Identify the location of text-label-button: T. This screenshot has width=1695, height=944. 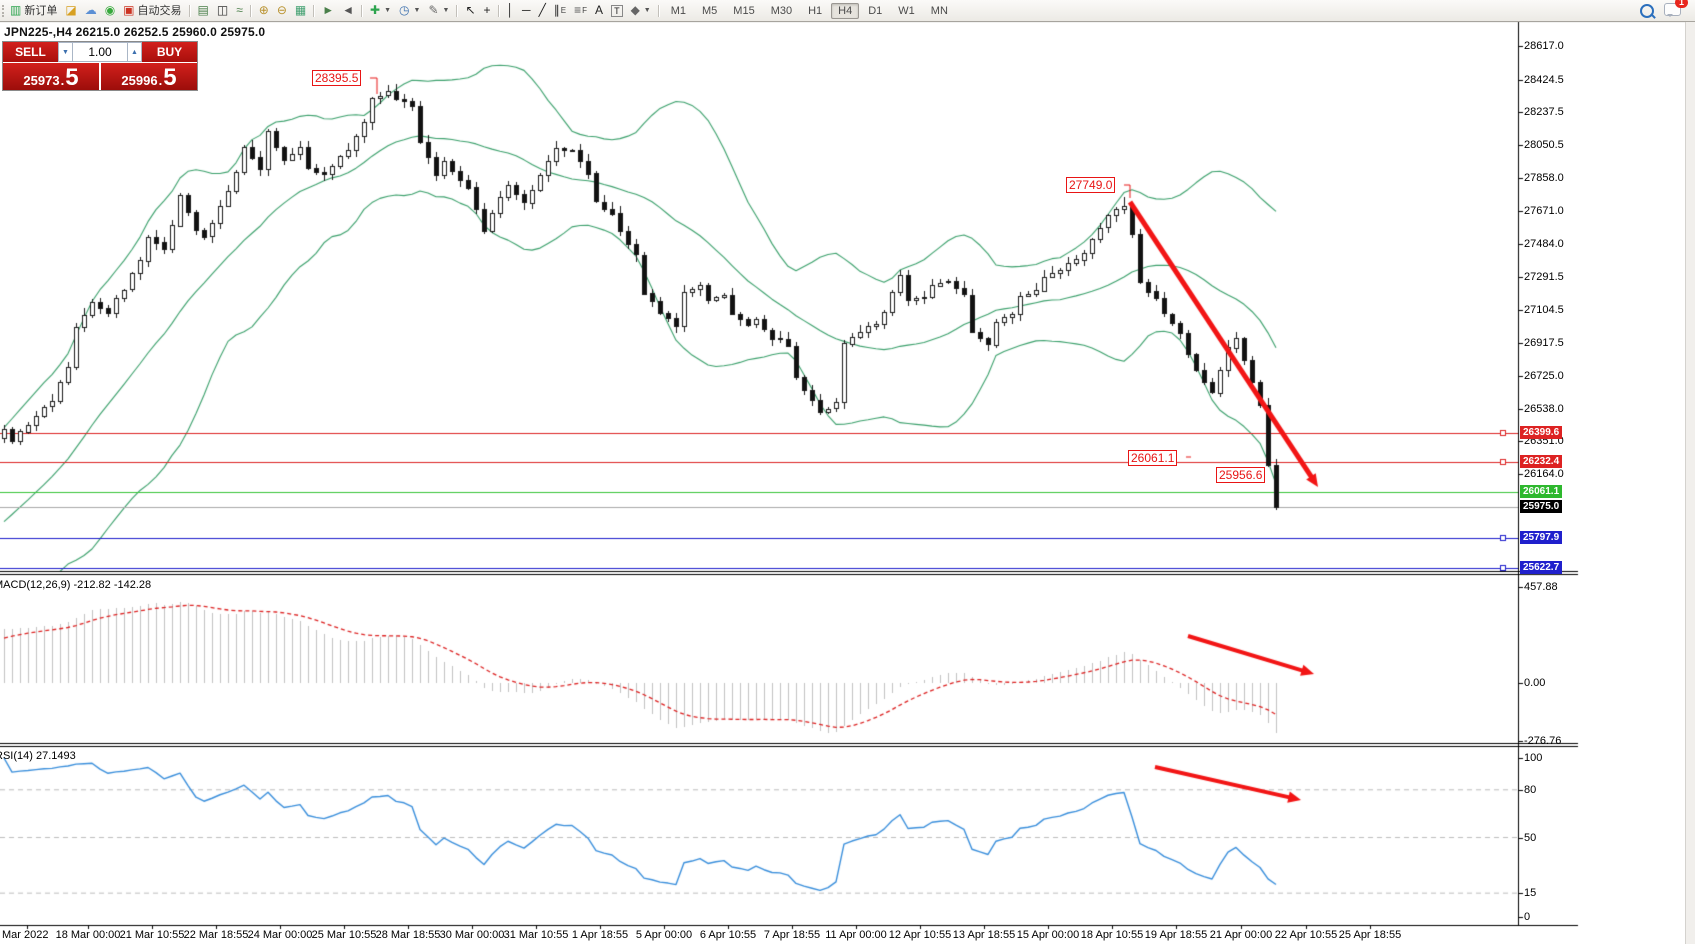
(617, 11).